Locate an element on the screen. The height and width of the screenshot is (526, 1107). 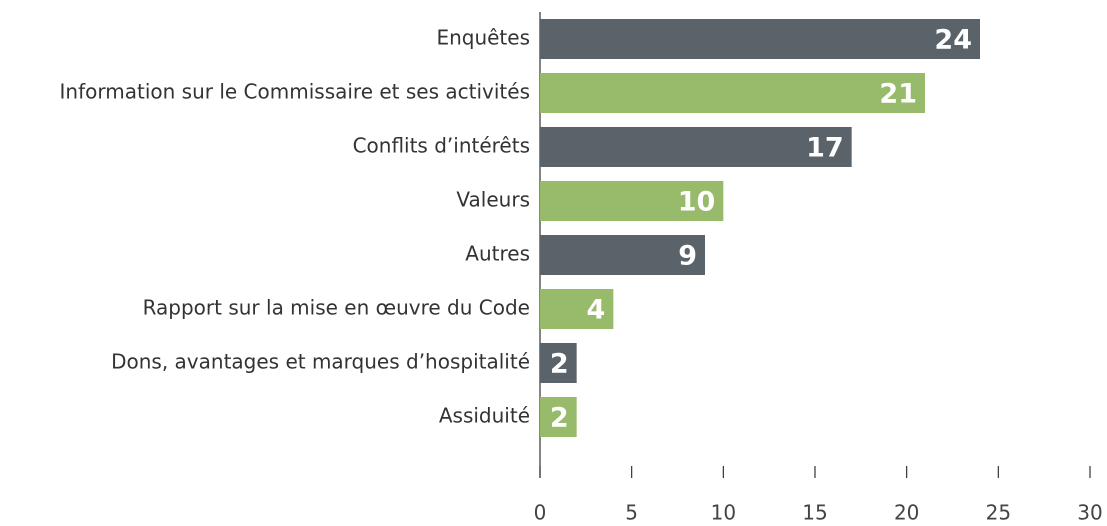
y-tick-label: Assiduité is located at coordinates (484, 416).